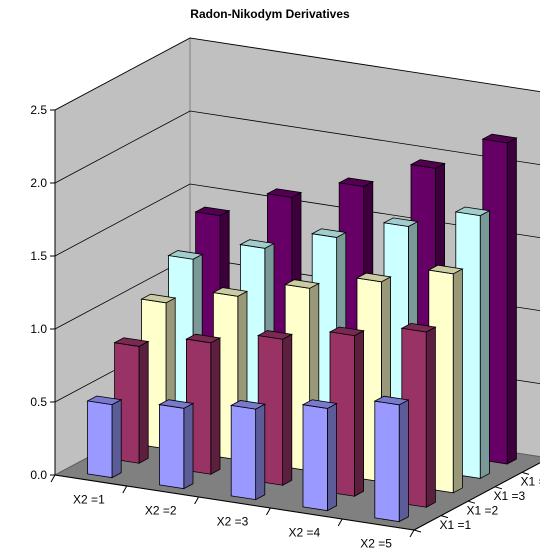 The width and height of the screenshot is (540, 550). I want to click on category-tick-label: X2 =3, so click(233, 522).